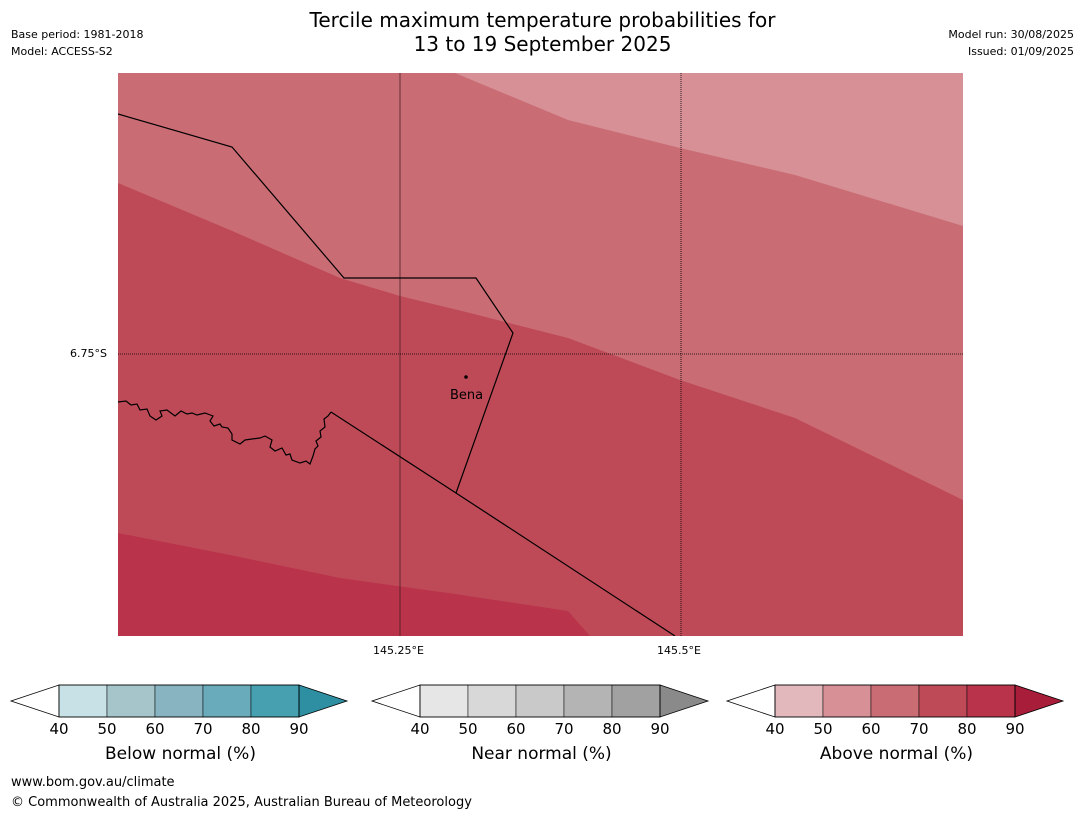  I want to click on legend-below-normal: 40 50 60 70 80 90, so click(179, 711).